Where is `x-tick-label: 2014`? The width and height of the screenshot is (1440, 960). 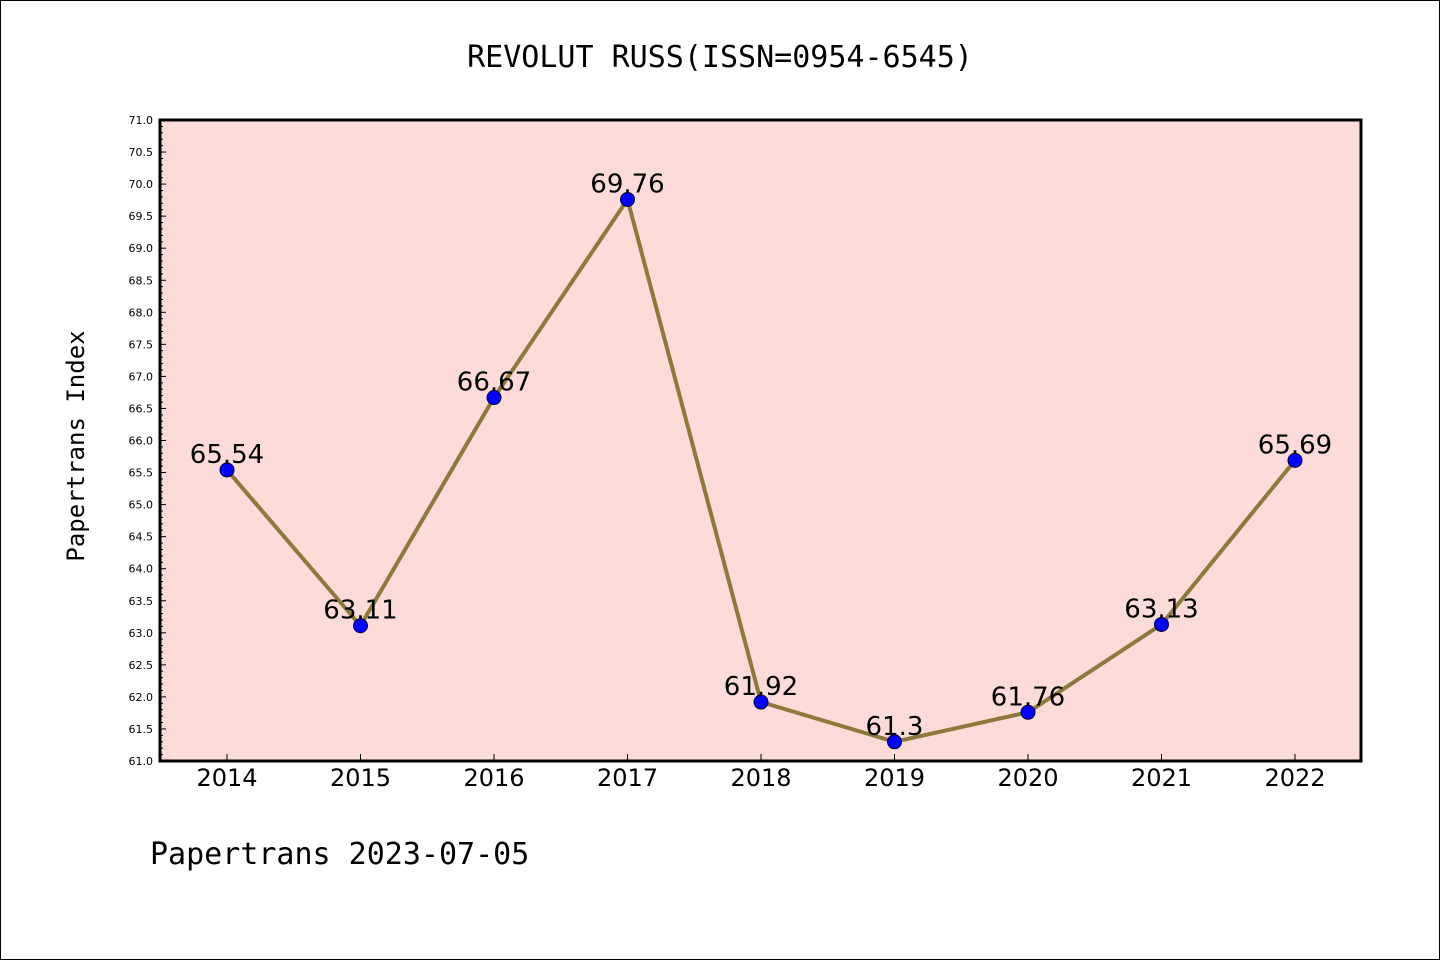 x-tick-label: 2014 is located at coordinates (226, 778).